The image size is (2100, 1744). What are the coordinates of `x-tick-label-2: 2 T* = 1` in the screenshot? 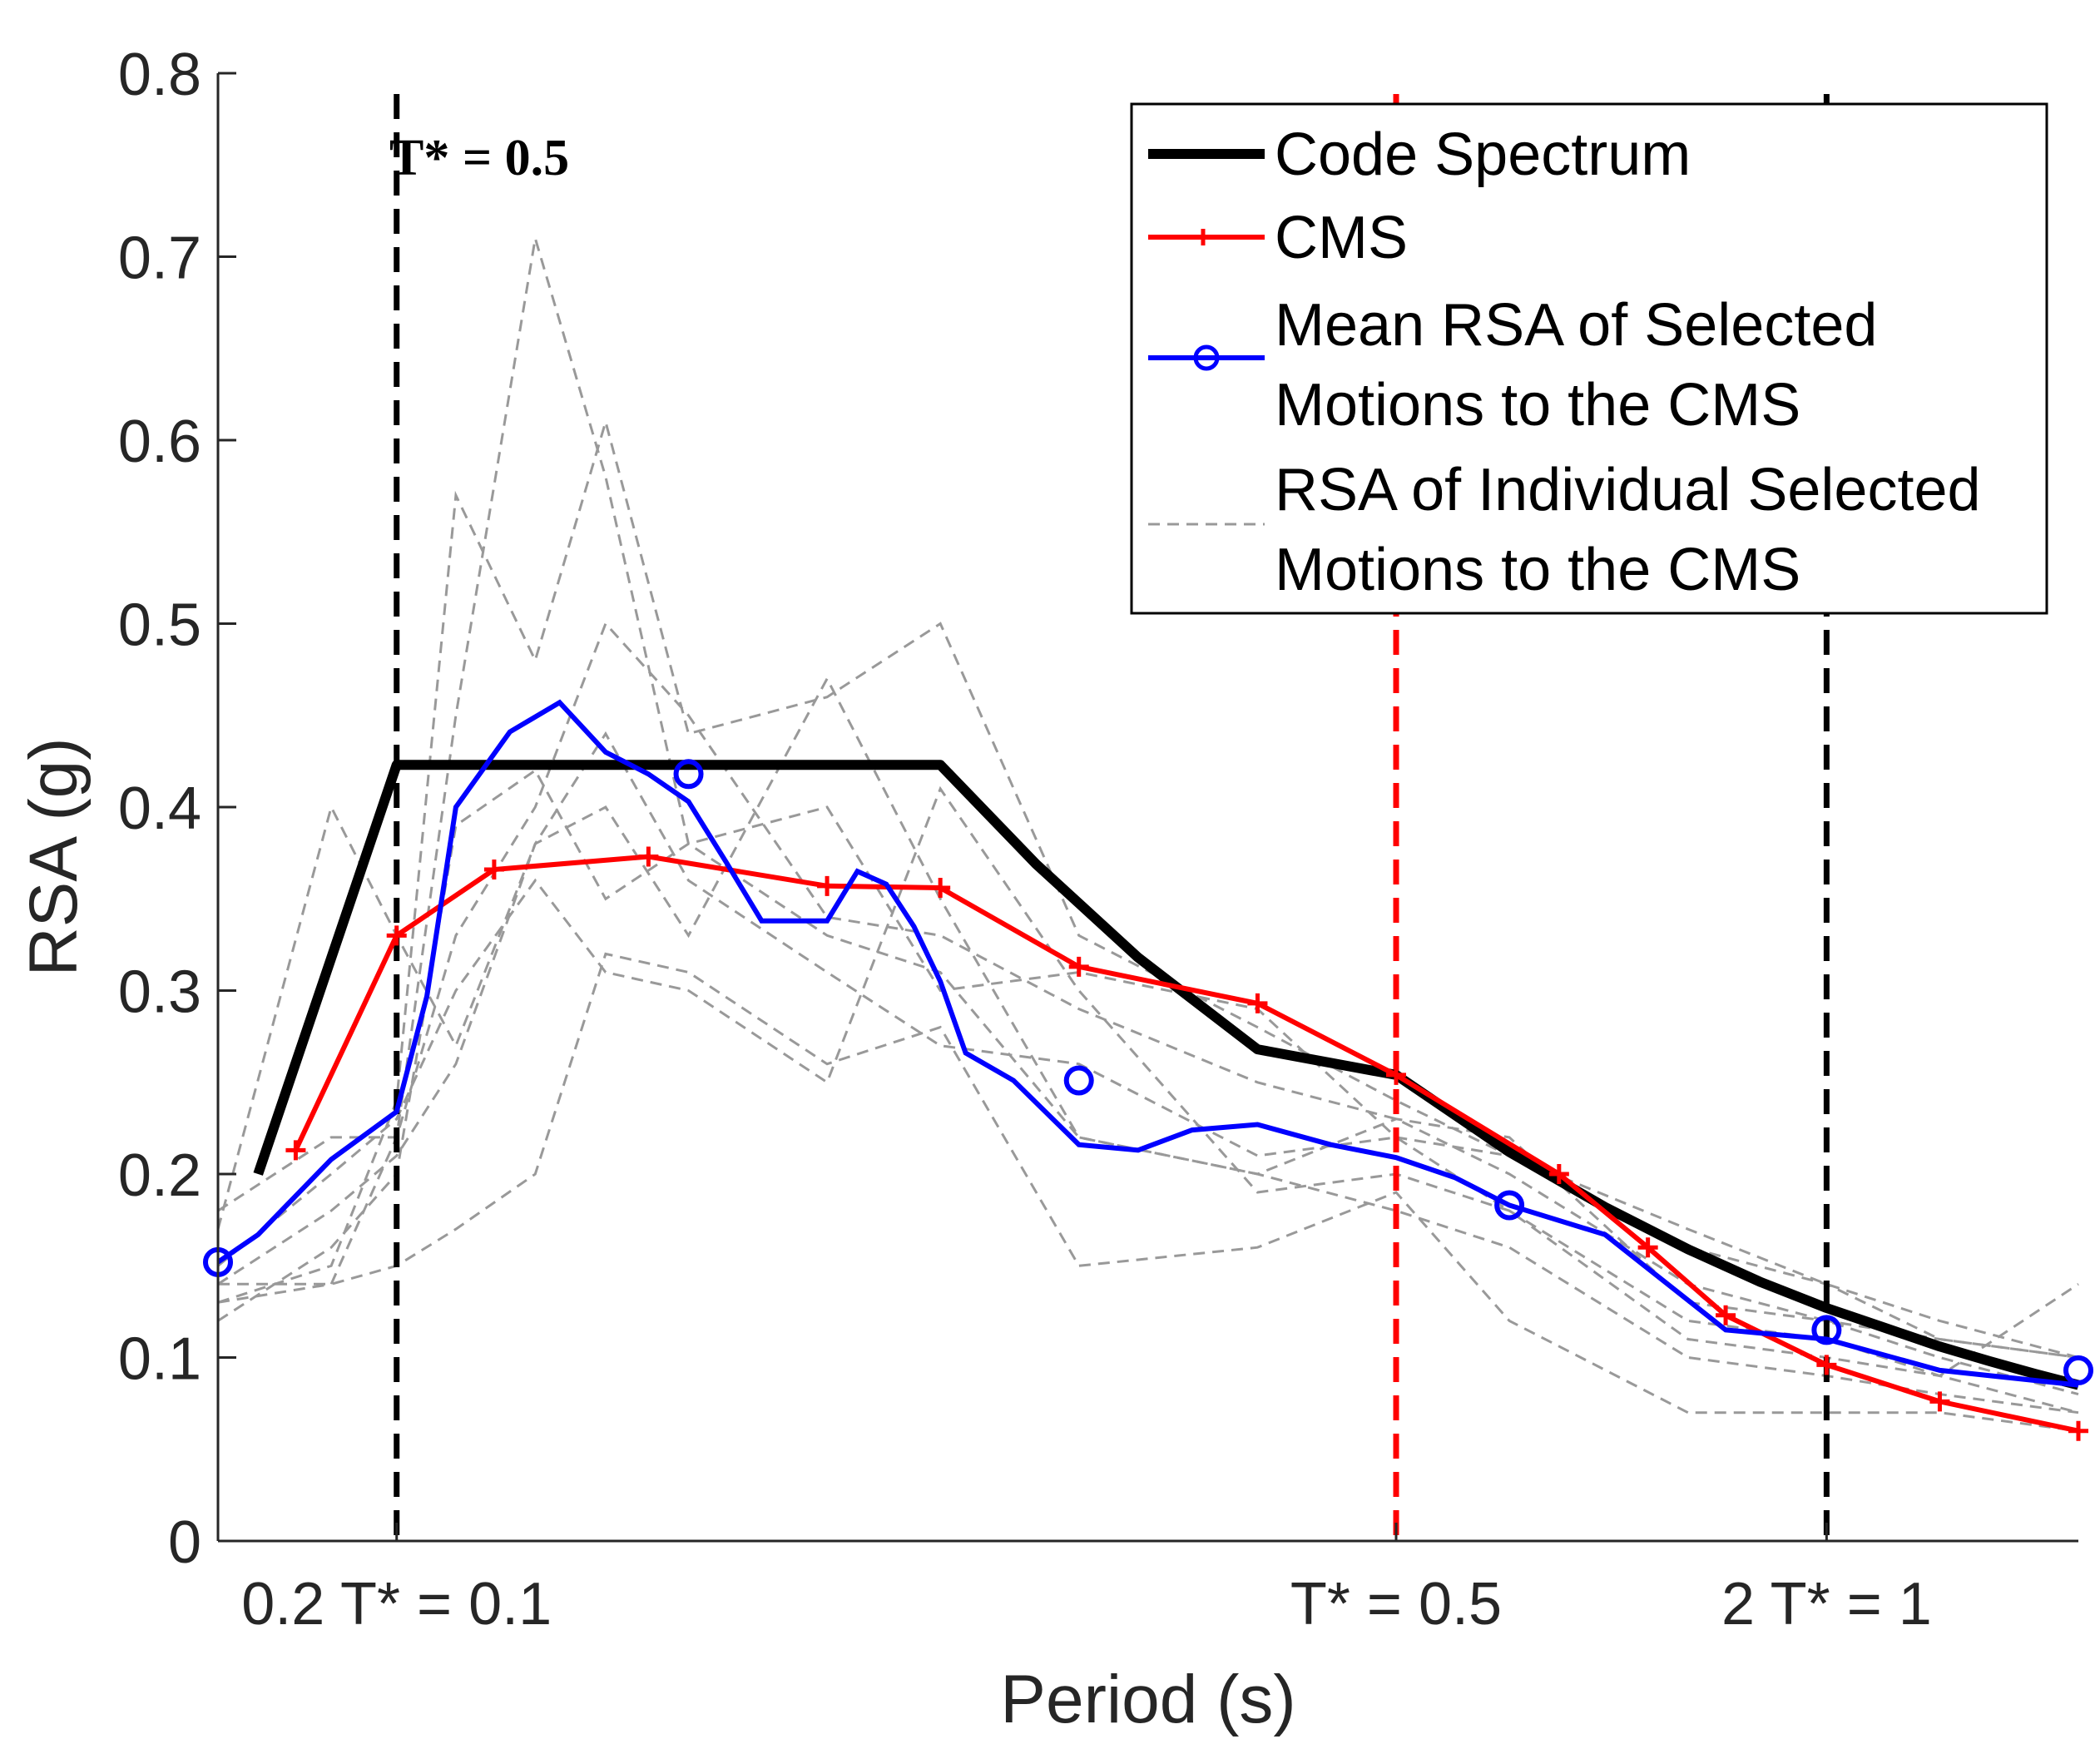 It's located at (1826, 1604).